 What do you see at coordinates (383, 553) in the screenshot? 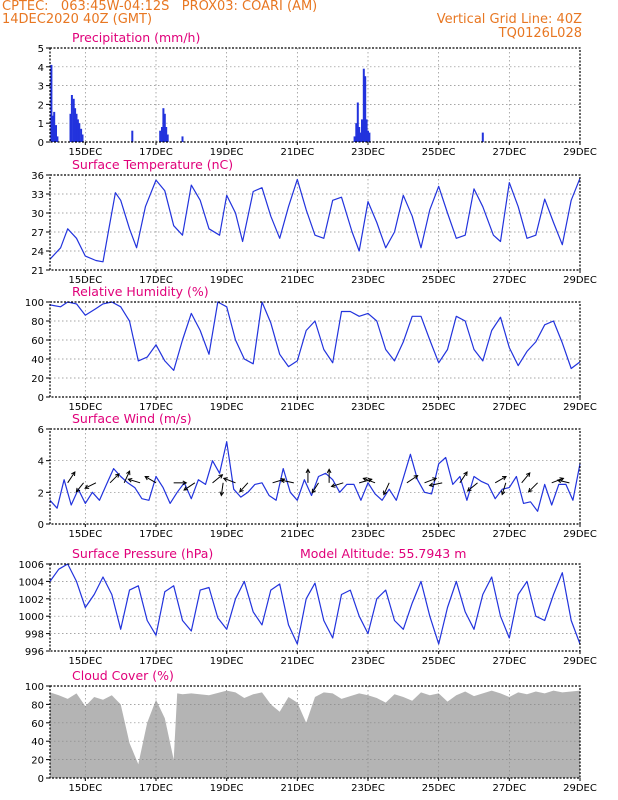
I see `panel-annotation: Model Altitude: 55.7943 m` at bounding box center [383, 553].